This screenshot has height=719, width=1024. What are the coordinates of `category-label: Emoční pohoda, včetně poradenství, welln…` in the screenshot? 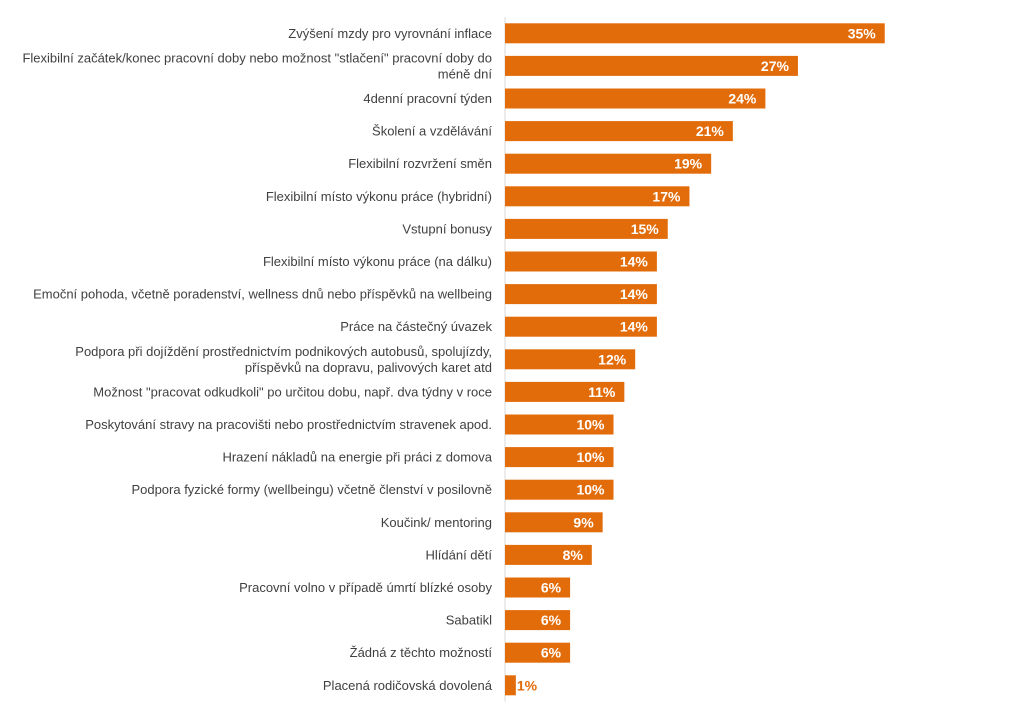 It's located at (262, 294).